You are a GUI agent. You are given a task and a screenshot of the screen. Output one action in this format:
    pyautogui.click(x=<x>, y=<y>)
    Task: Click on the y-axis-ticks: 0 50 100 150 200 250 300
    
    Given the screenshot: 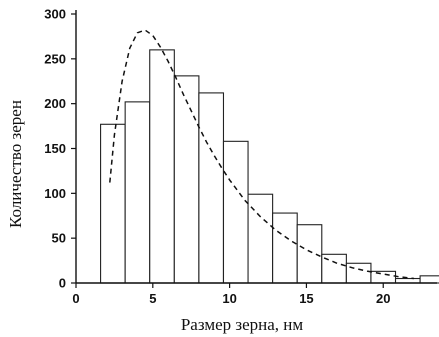 What is the action you would take?
    pyautogui.click(x=60, y=149)
    